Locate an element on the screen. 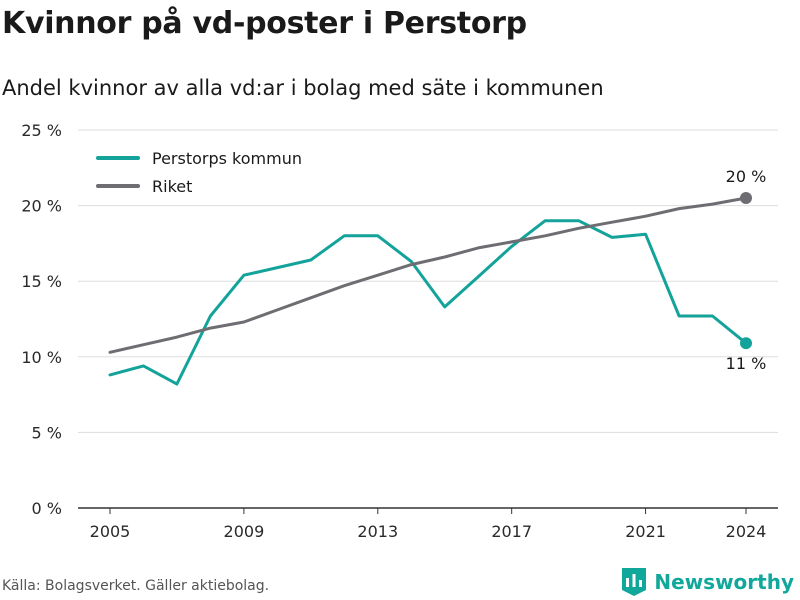 This screenshot has width=800, height=600. y-tick-label-0: 0 % is located at coordinates (47, 508).